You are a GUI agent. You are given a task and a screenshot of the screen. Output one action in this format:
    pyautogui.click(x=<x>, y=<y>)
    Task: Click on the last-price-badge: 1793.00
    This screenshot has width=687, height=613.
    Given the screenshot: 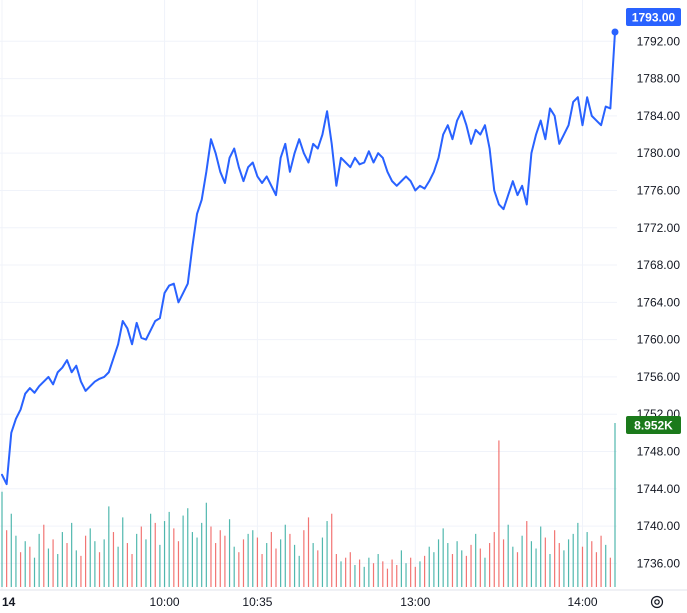 What is the action you would take?
    pyautogui.click(x=653, y=17)
    